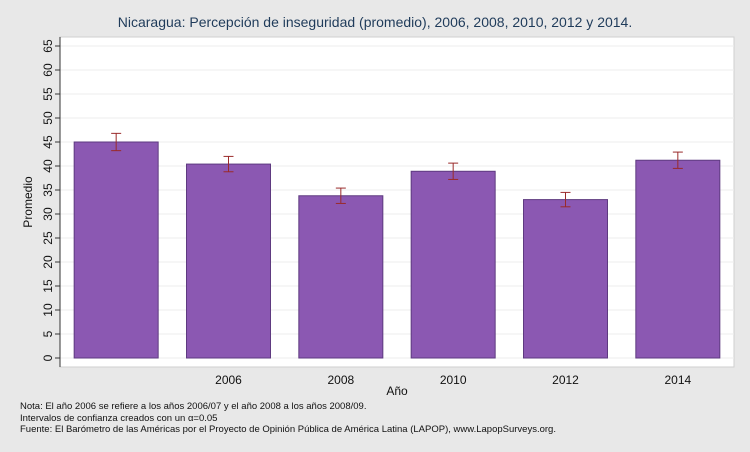 This screenshot has height=452, width=750. Describe the element at coordinates (48, 70) in the screenshot. I see `y-tick-label: 60` at that location.